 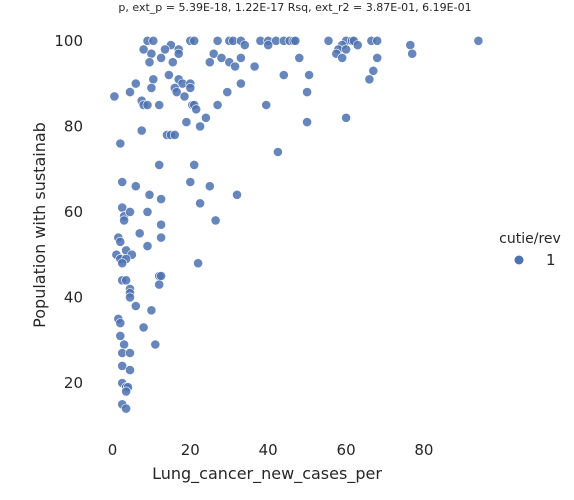 I want to click on y-tick-label: 60, so click(x=73, y=212).